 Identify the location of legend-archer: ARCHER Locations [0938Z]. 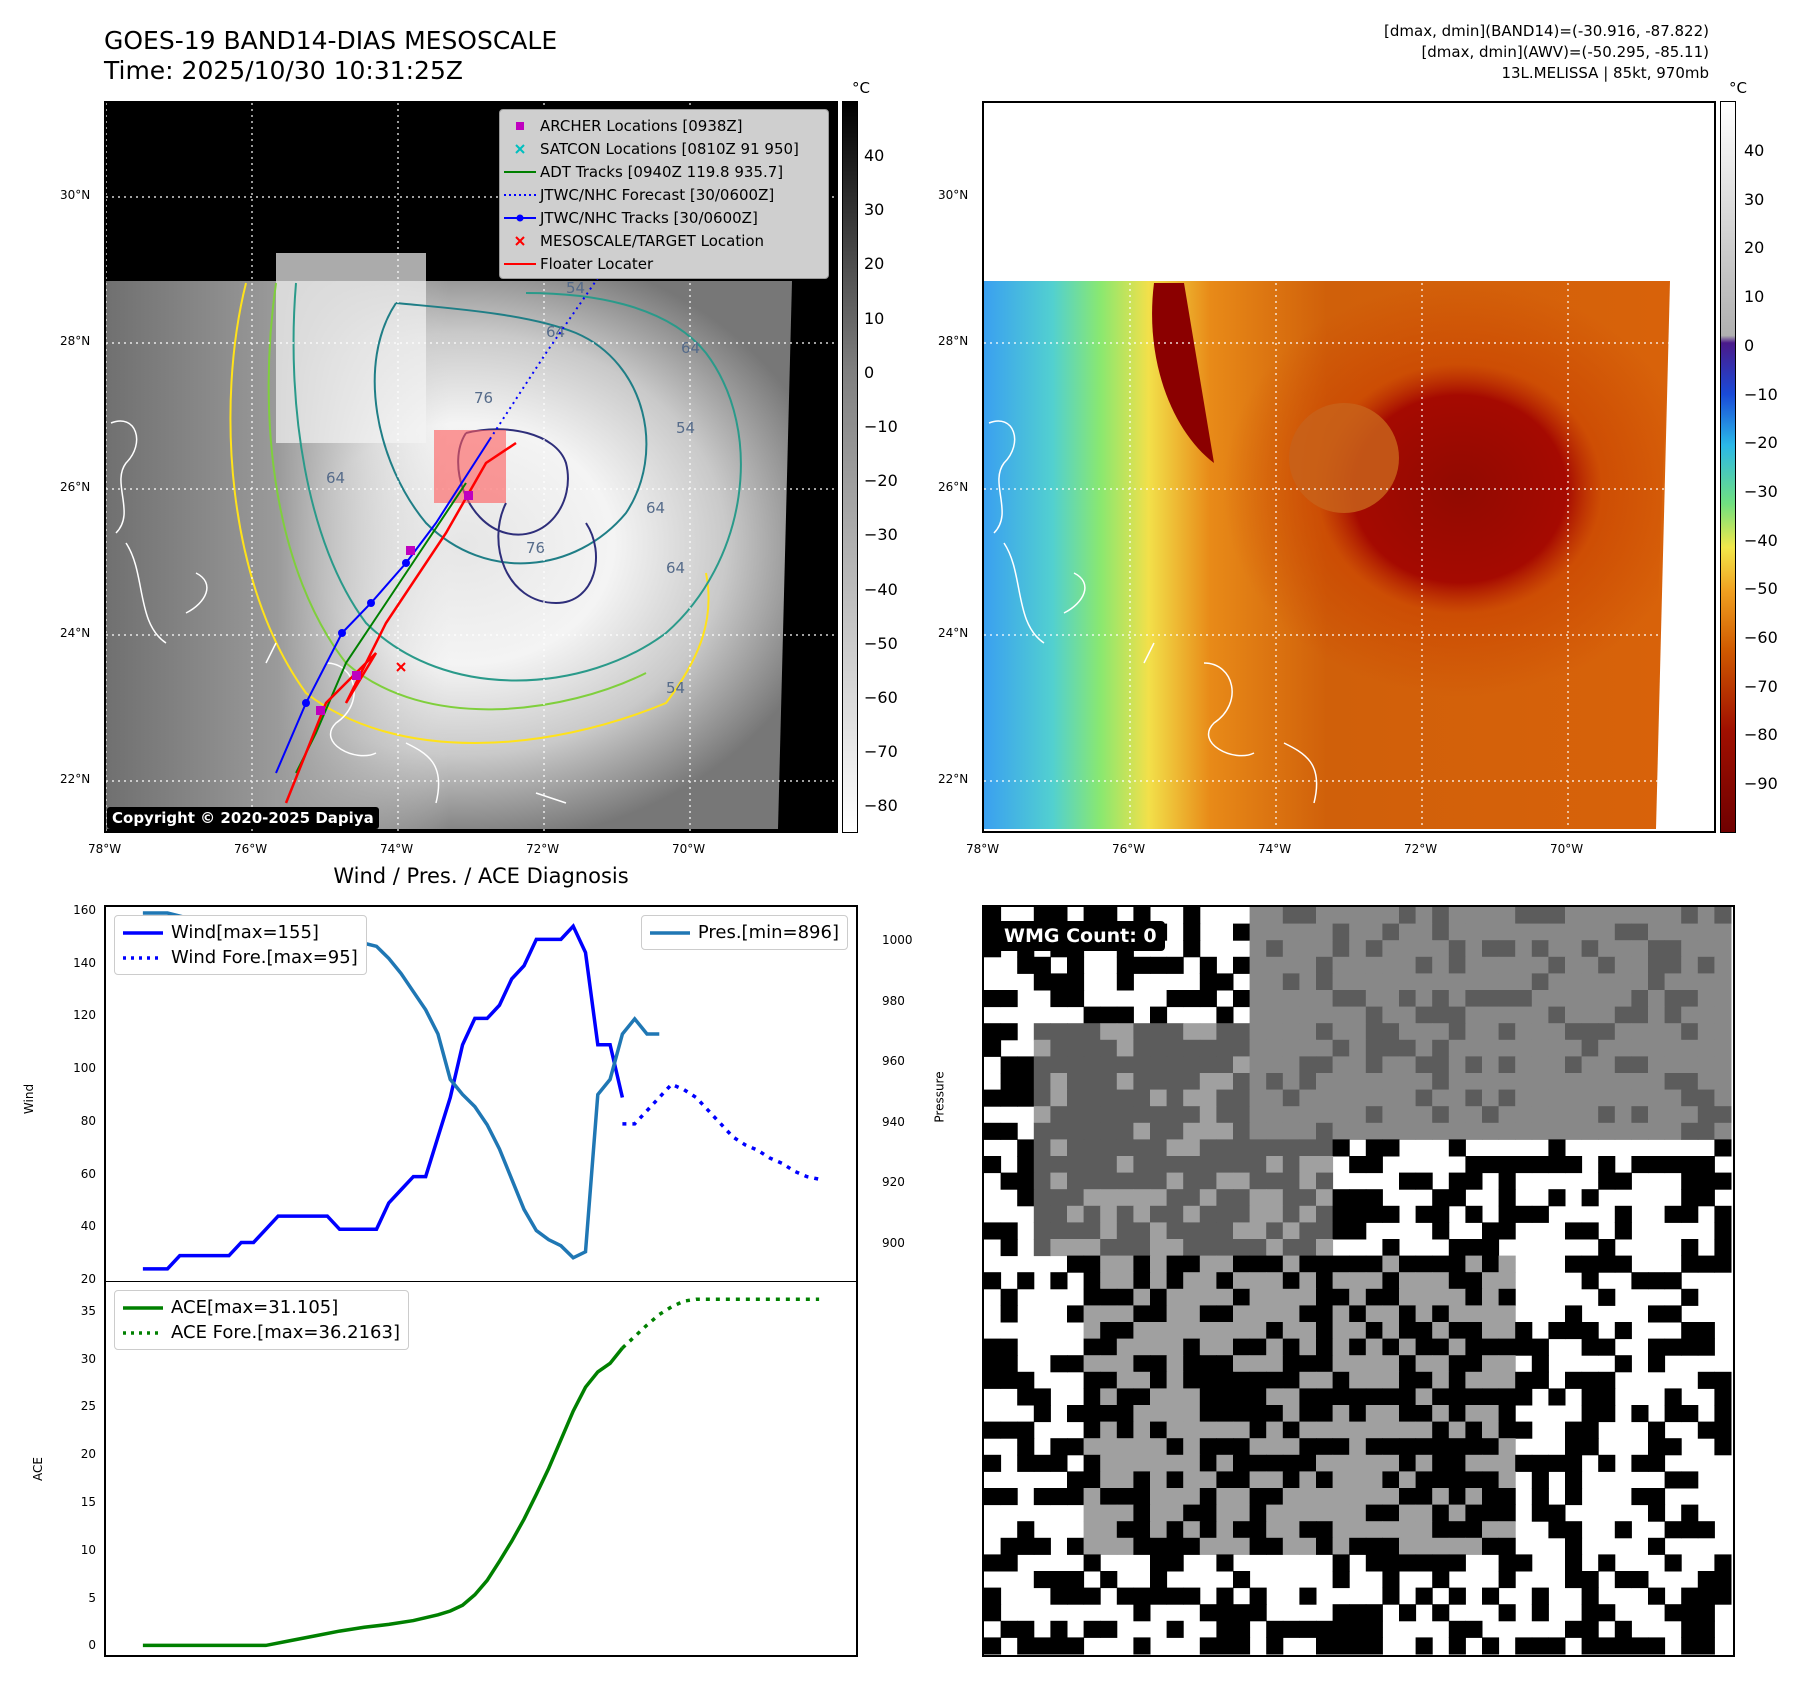
(664, 125).